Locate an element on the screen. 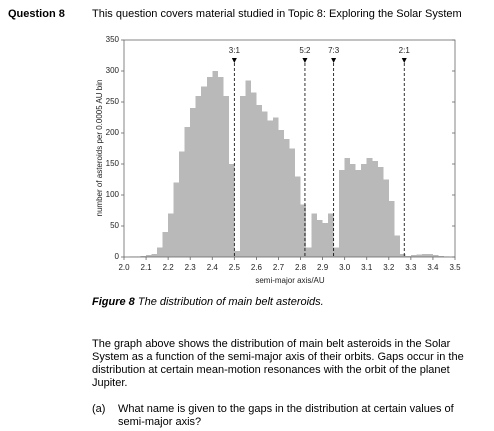  y-tick-label: 300 is located at coordinates (113, 70).